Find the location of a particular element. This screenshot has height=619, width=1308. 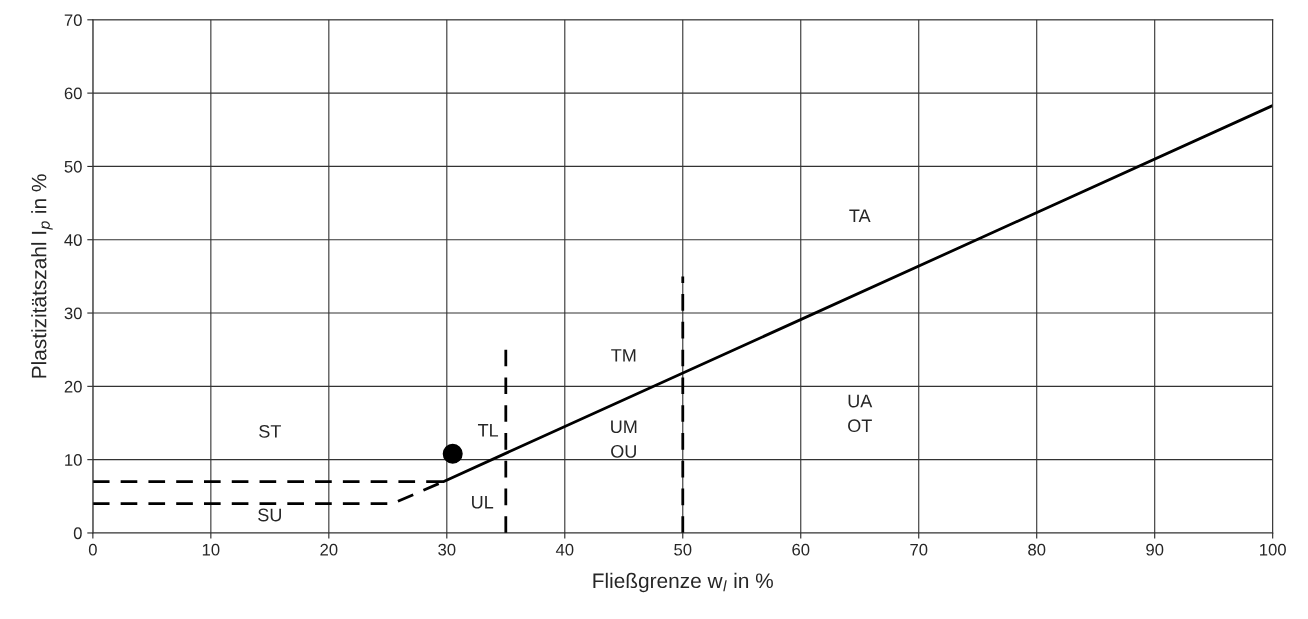

y-axis-title: Plastizitätszahl I$_{p}$ in % is located at coordinates (42, 276).